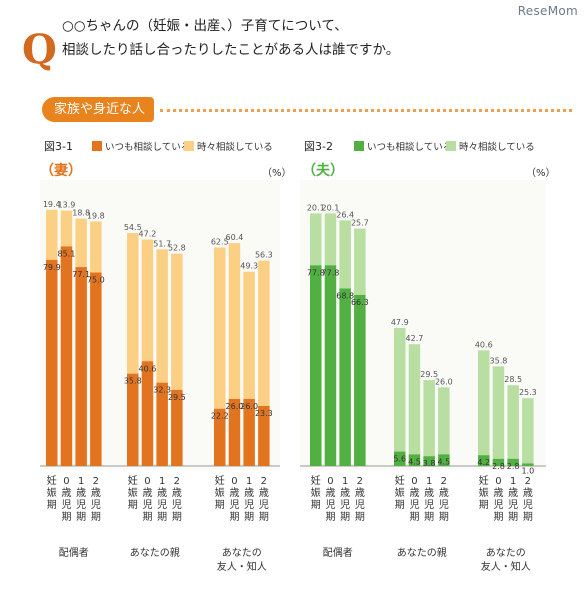 The height and width of the screenshot is (594, 586). What do you see at coordinates (147, 481) in the screenshot?
I see `category-label-char-wife-1-1-0: 0` at bounding box center [147, 481].